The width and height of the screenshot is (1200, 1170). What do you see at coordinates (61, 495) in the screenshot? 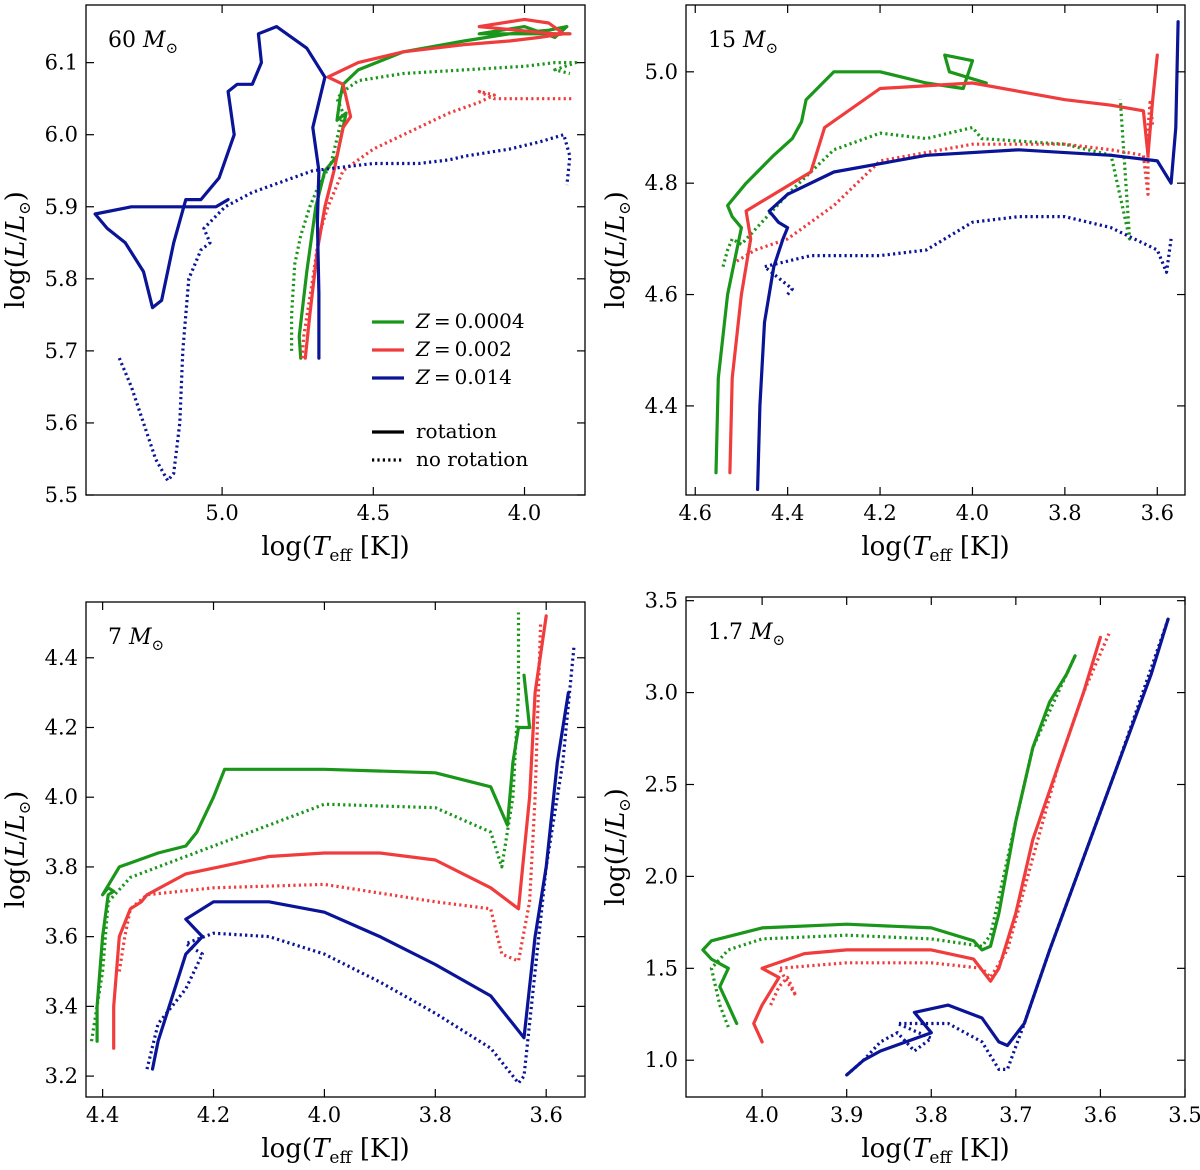
I see `y-tick-label: 5.5` at bounding box center [61, 495].